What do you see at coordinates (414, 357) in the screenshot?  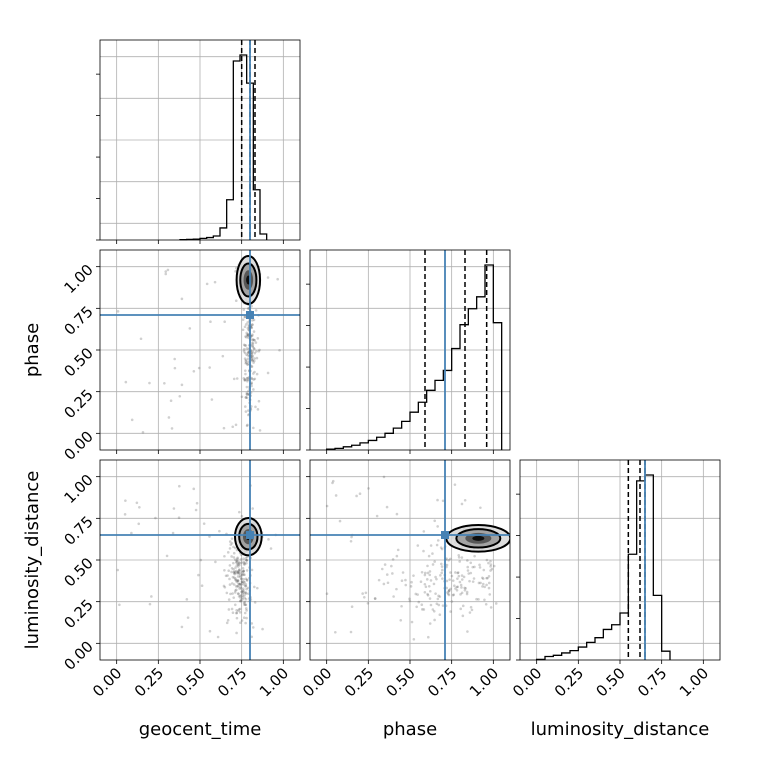 I see `histogram-steps` at bounding box center [414, 357].